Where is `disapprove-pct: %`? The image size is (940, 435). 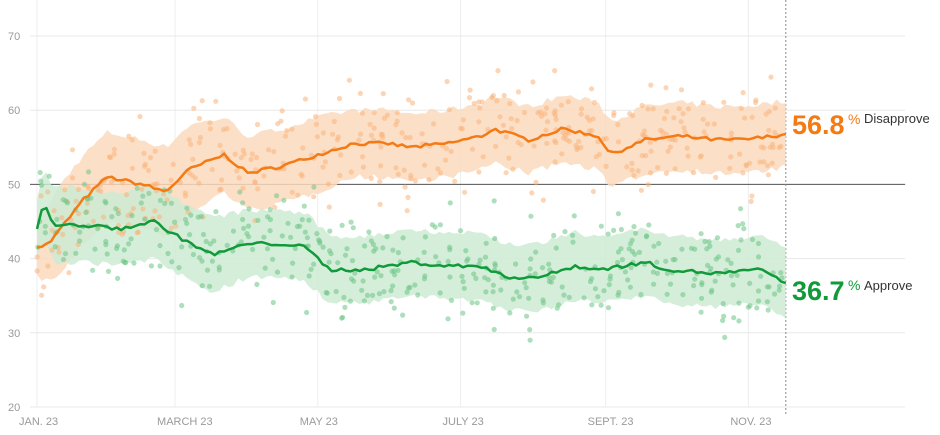 disapprove-pct: % is located at coordinates (854, 119).